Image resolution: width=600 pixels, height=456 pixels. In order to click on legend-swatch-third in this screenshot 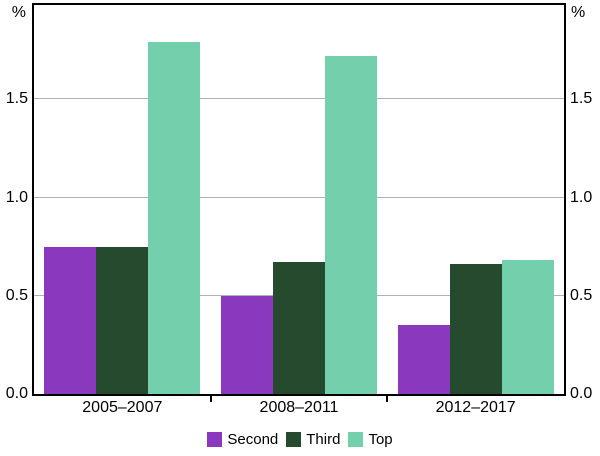, I will do `click(294, 439)`.